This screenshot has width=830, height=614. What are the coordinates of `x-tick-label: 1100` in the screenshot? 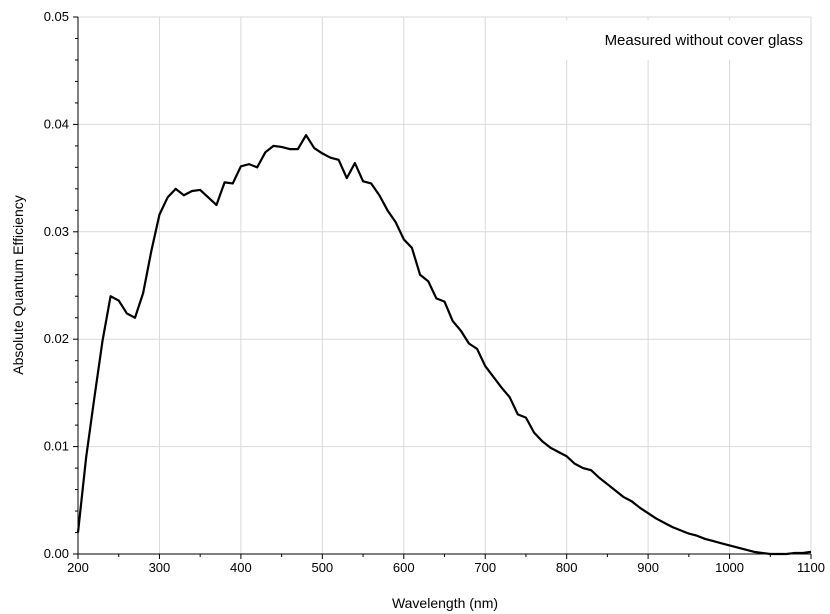 It's located at (811, 567).